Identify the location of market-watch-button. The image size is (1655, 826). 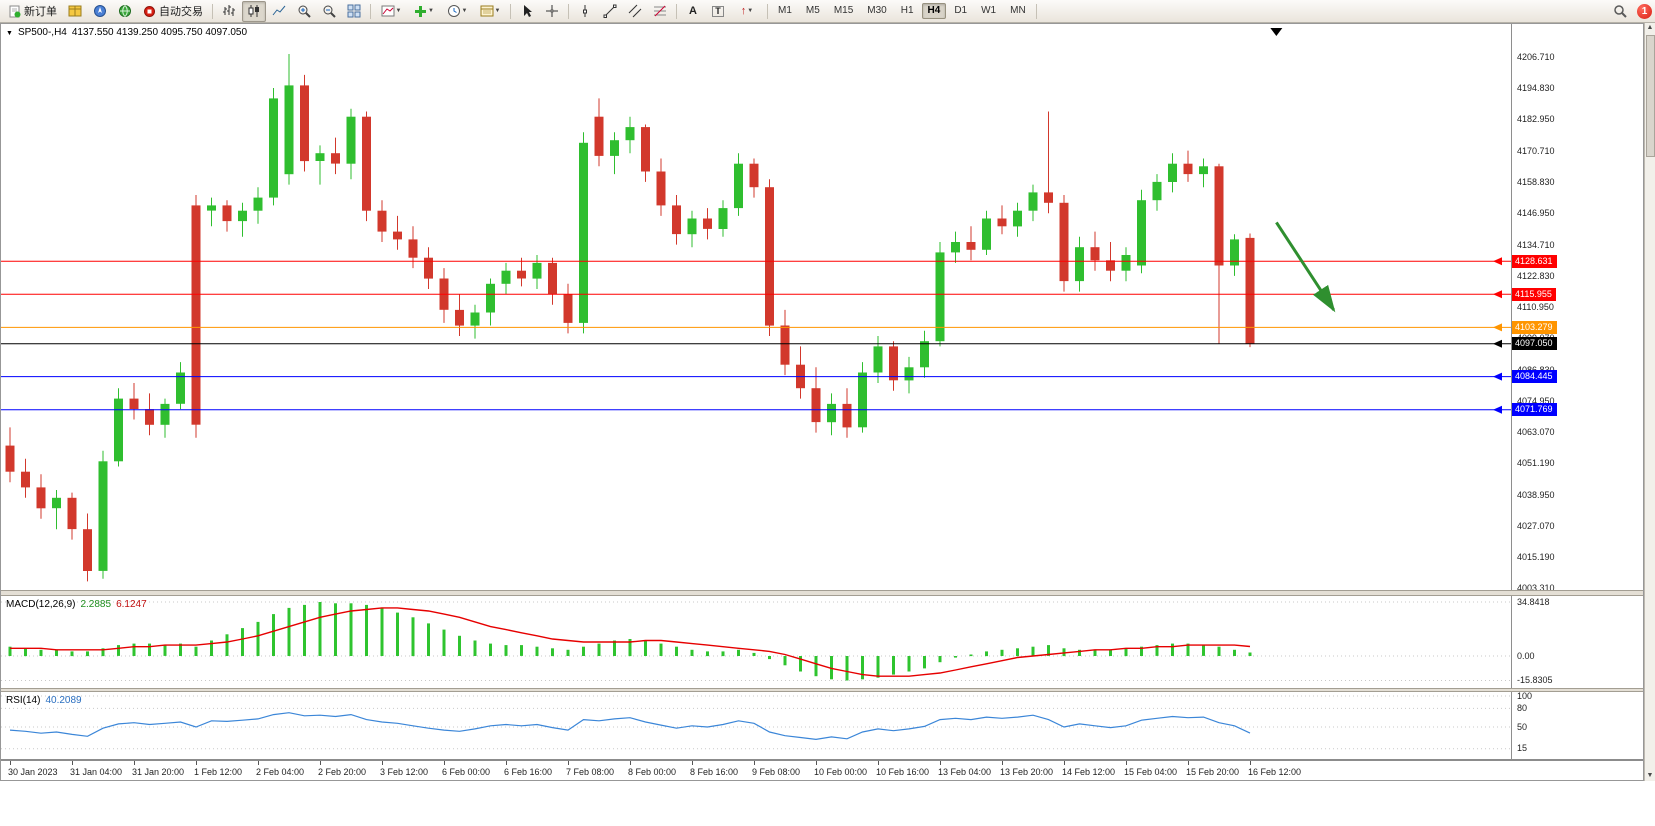
(75, 11).